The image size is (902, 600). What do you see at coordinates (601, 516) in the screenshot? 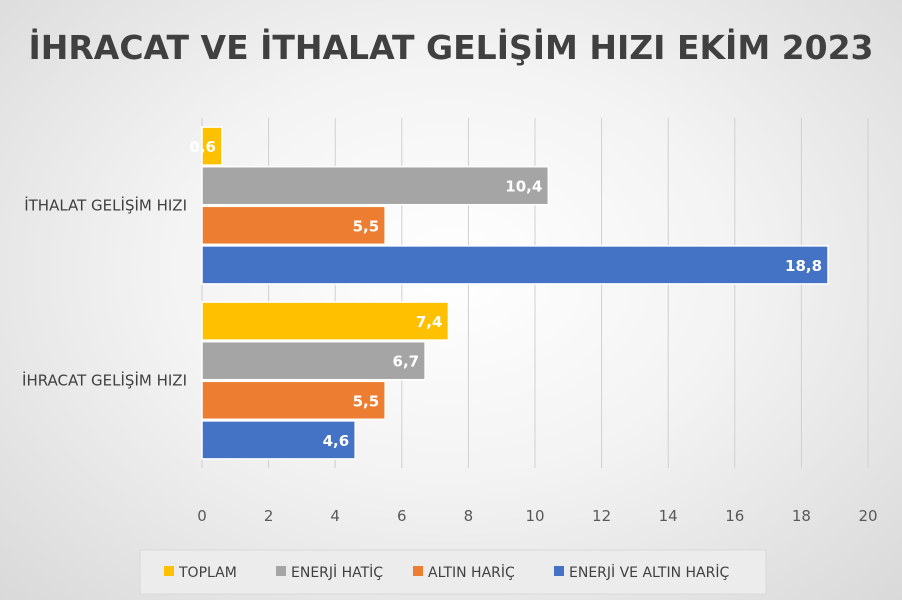
I see `x-tick-label: 12` at bounding box center [601, 516].